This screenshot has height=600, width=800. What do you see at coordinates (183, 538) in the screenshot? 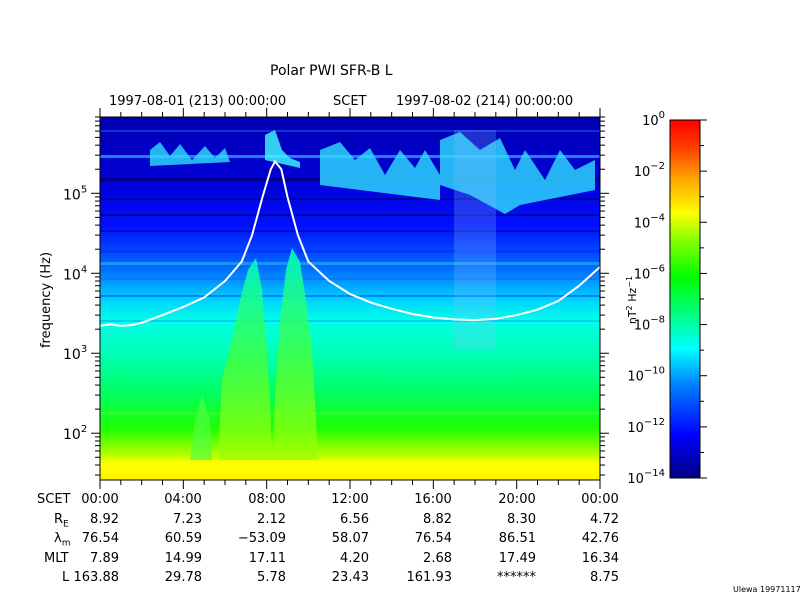
I see `ephem-lambda-value: 60.59` at bounding box center [183, 538].